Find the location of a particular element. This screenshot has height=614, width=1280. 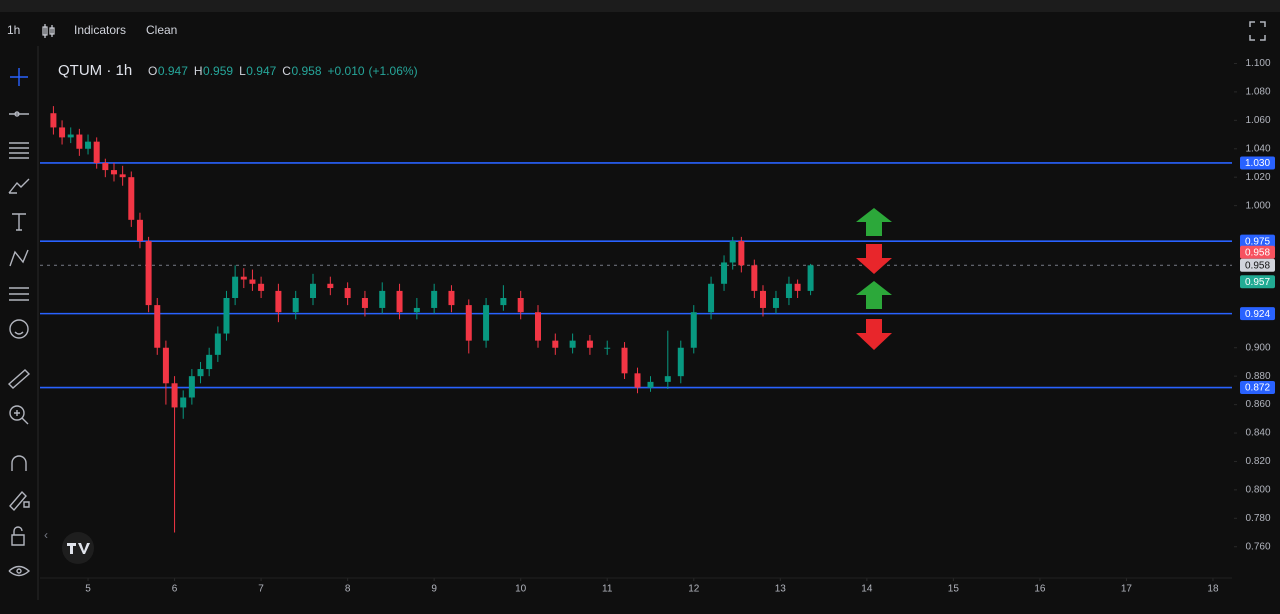

level-label: 0.924 is located at coordinates (1257, 314).